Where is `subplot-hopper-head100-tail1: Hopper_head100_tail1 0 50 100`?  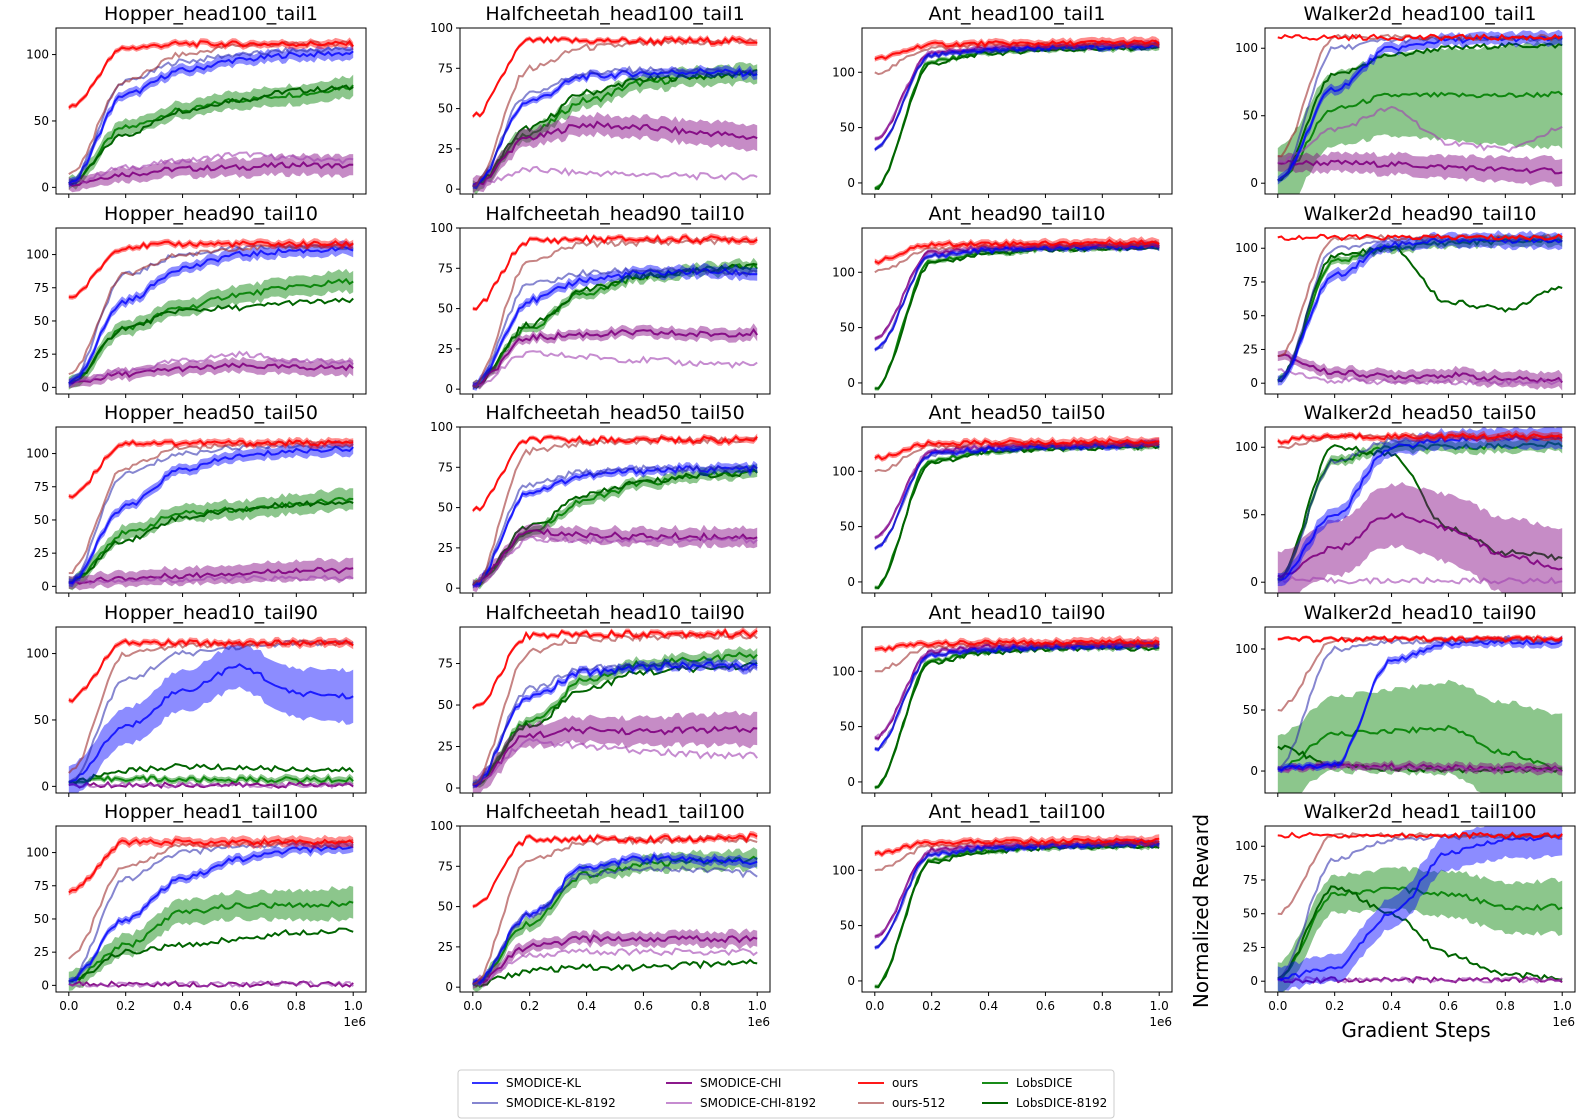 subplot-hopper-head100-tail1: Hopper_head100_tail1 0 50 100 is located at coordinates (196, 100).